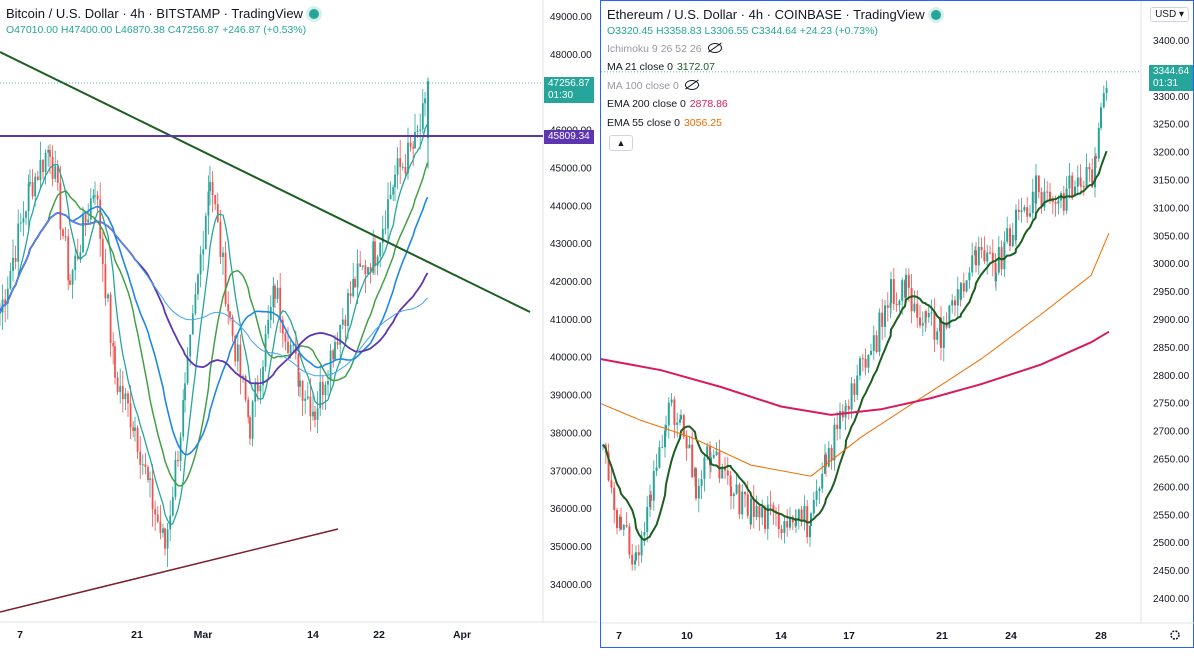 Image resolution: width=1194 pixels, height=656 pixels. Describe the element at coordinates (621, 143) in the screenshot. I see `collapse-legend-button: ▲` at that location.